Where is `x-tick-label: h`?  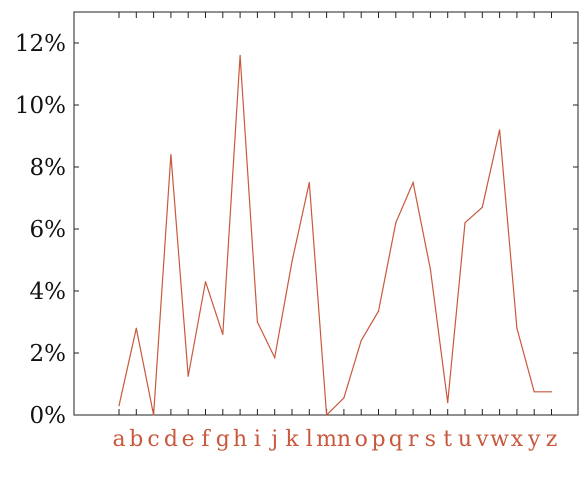 x-tick-label: h is located at coordinates (240, 439).